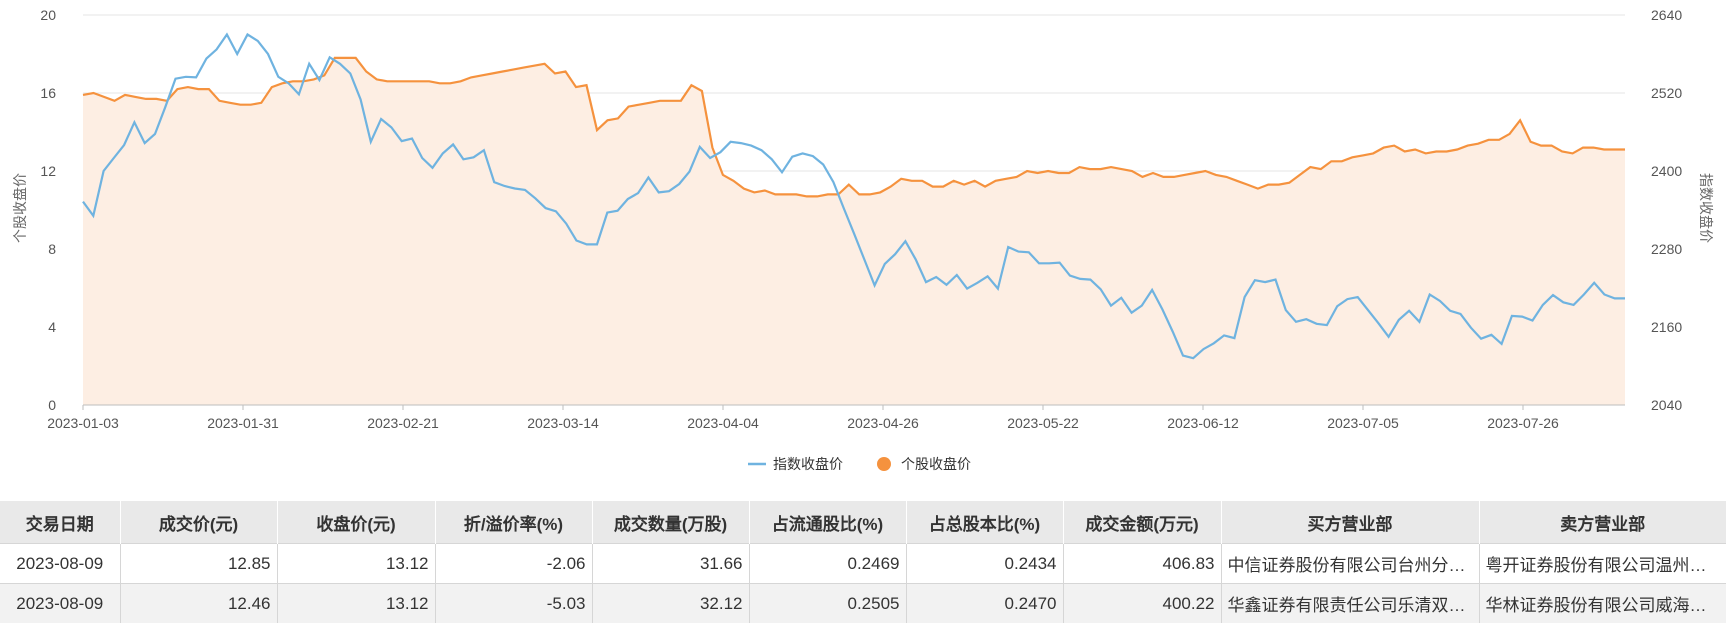 This screenshot has width=1726, height=623. What do you see at coordinates (198, 522) in the screenshot?
I see `header-trade-price: 成交价(元)` at bounding box center [198, 522].